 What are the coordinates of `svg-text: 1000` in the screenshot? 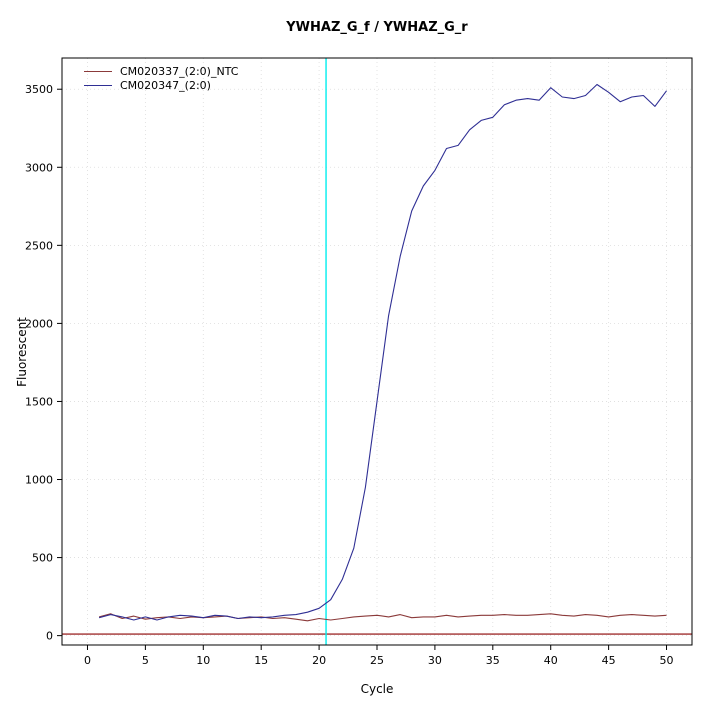 It's located at (39, 480).